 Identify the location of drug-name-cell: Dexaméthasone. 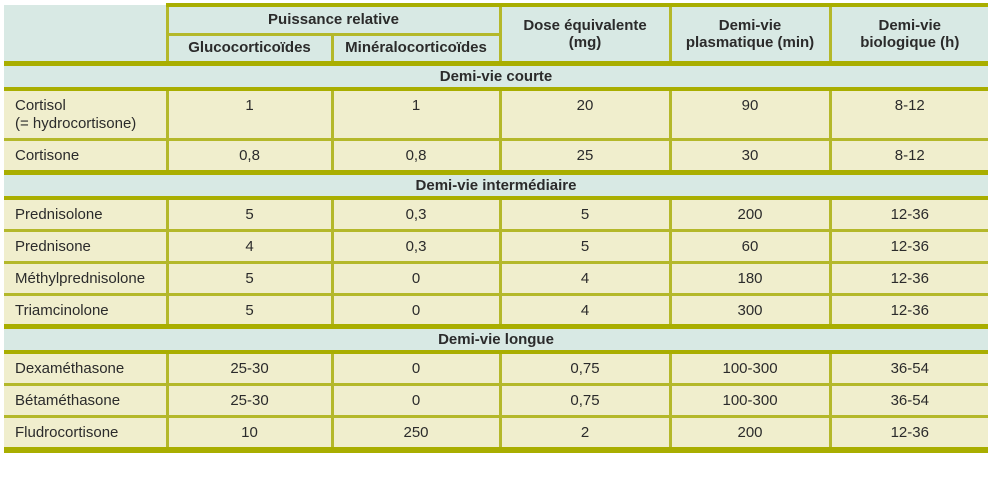
(86, 368).